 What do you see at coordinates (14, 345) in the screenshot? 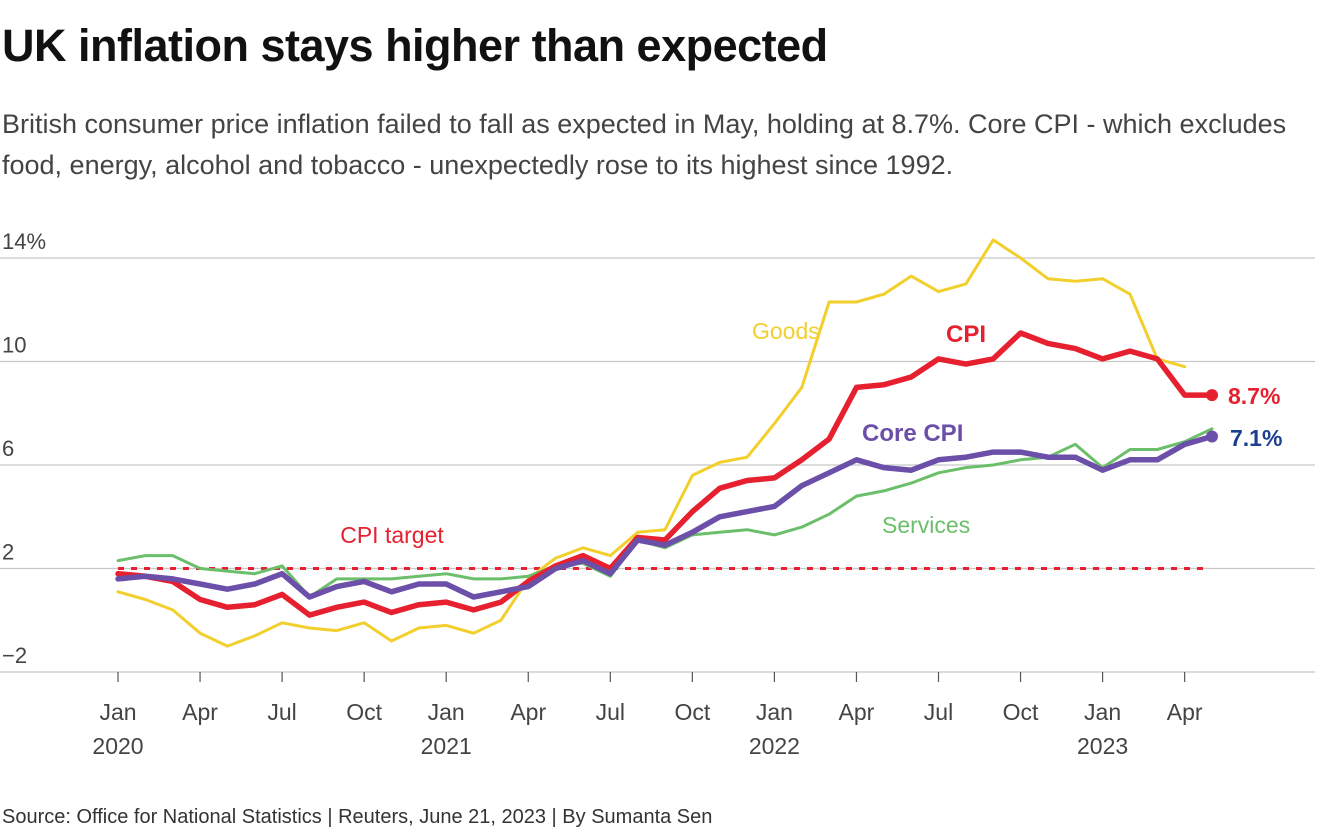
I see `y-tick-label: 10` at bounding box center [14, 345].